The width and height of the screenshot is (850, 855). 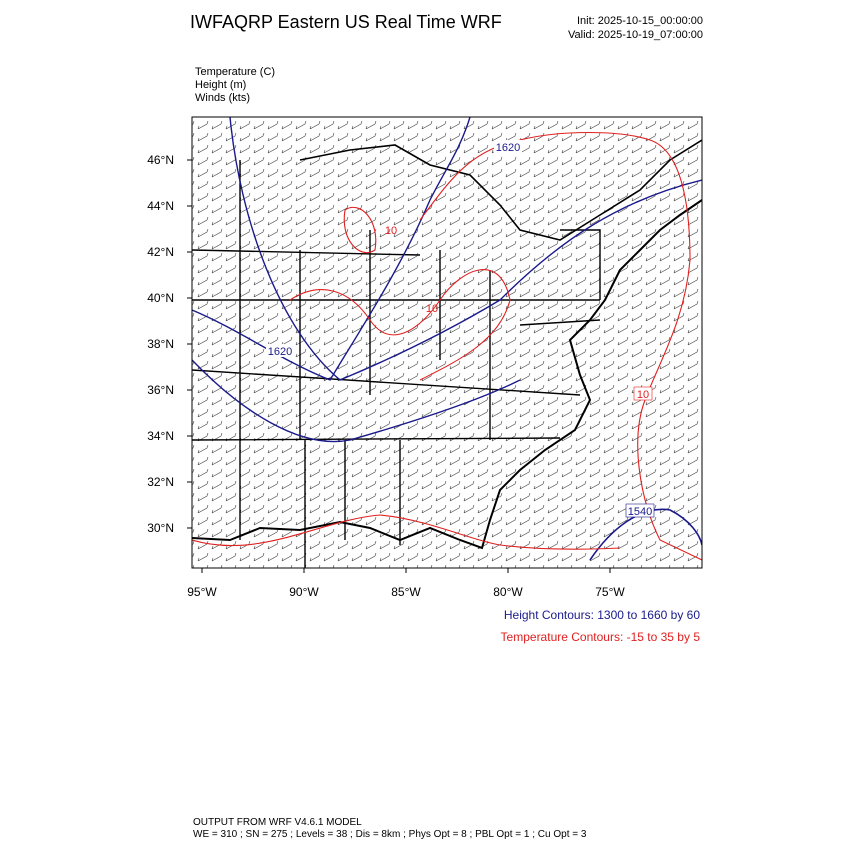 What do you see at coordinates (222, 98) in the screenshot?
I see `field-label: Winds (kts)` at bounding box center [222, 98].